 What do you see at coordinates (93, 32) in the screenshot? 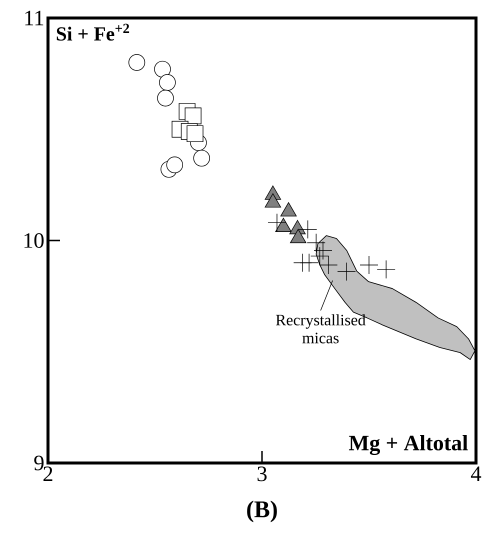
I see `text: Si + Fe$^{+2}$` at bounding box center [93, 32].